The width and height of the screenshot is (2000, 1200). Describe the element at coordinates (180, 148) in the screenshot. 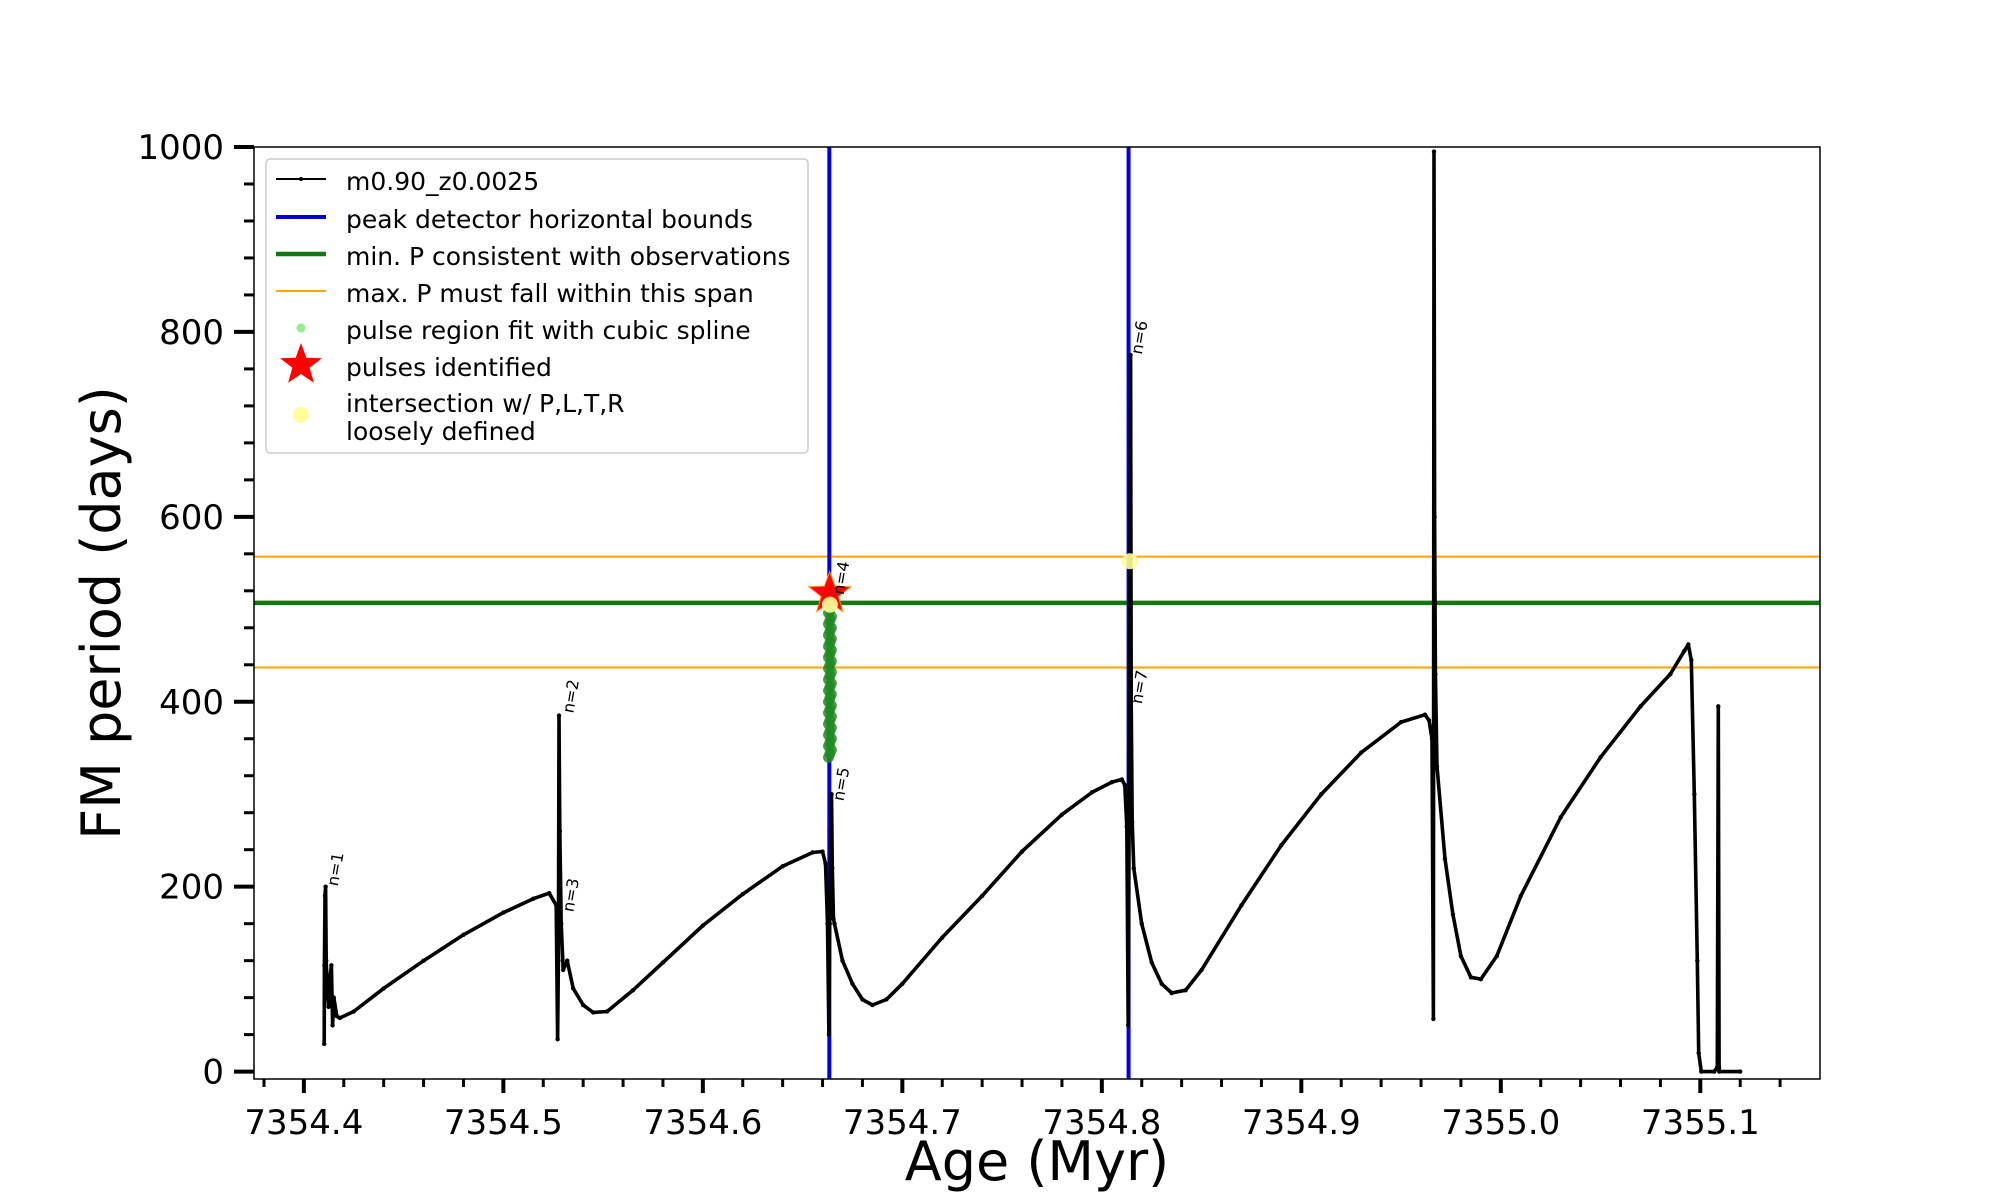

I see `y-tick-label-5: 1000` at that location.